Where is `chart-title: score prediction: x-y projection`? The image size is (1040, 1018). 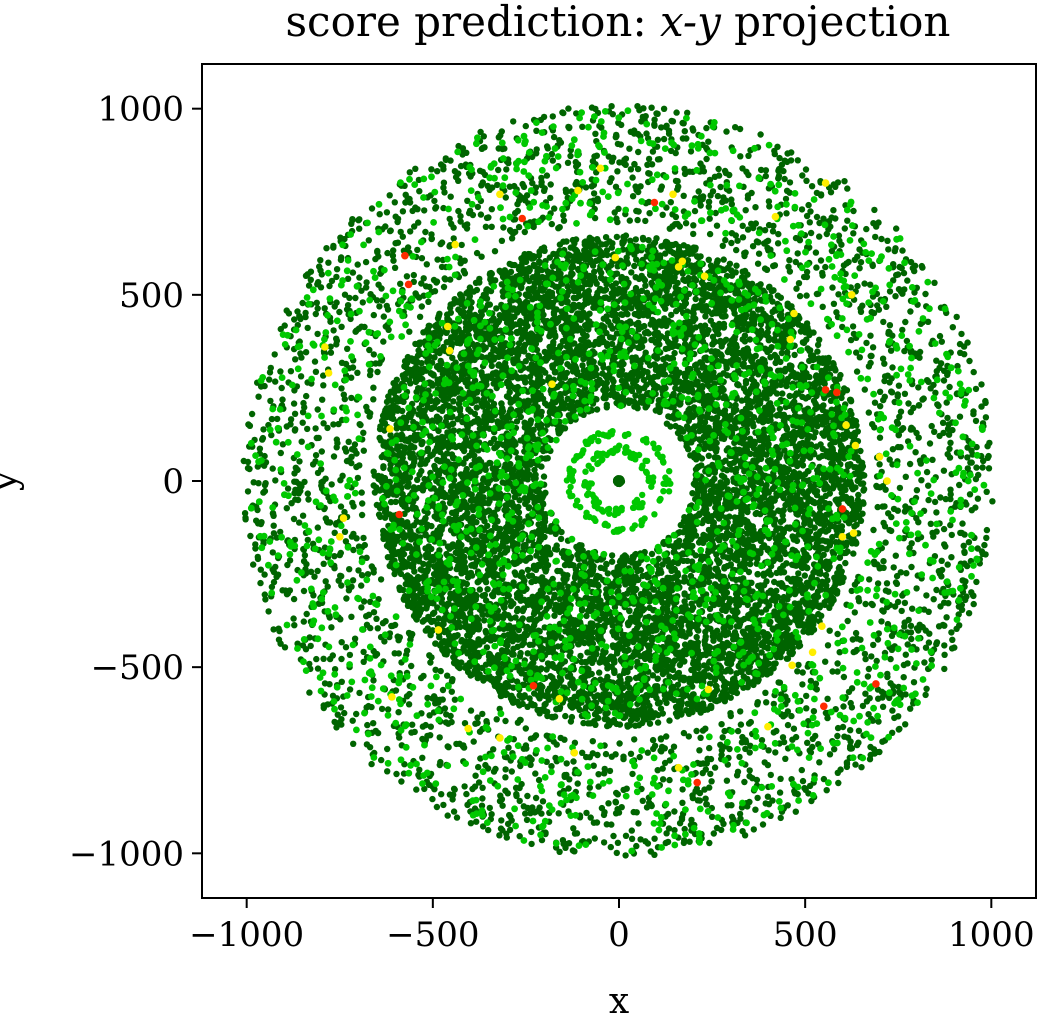
chart-title: score prediction: x-y projection is located at coordinates (618, 23).